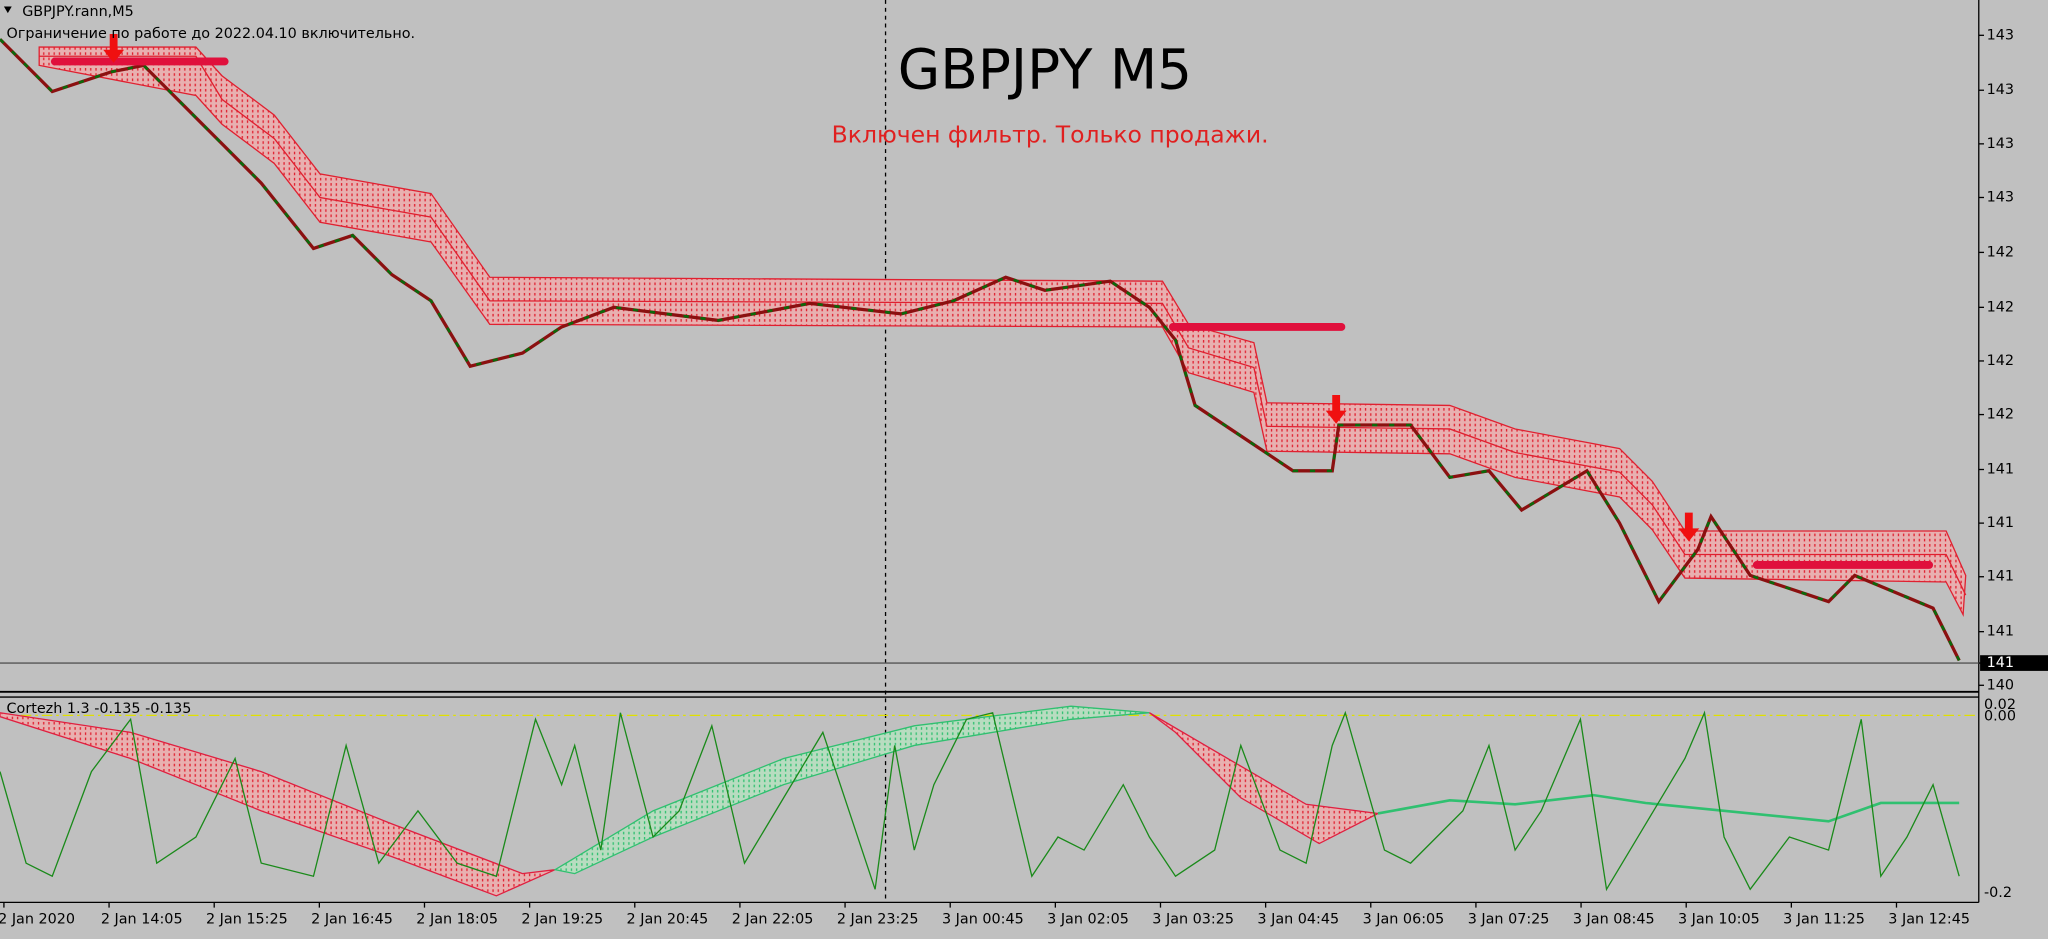  What do you see at coordinates (1404, 919) in the screenshot?
I see `time-label: 3 Jan 06:05` at bounding box center [1404, 919].